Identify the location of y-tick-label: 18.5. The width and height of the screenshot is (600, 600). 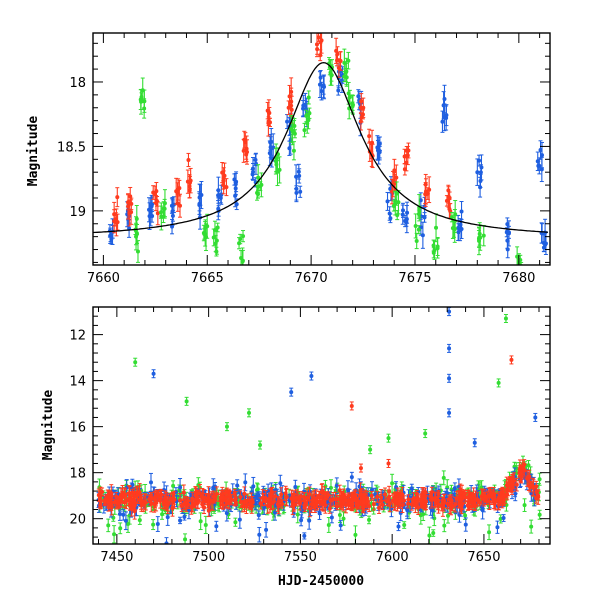
(71, 147).